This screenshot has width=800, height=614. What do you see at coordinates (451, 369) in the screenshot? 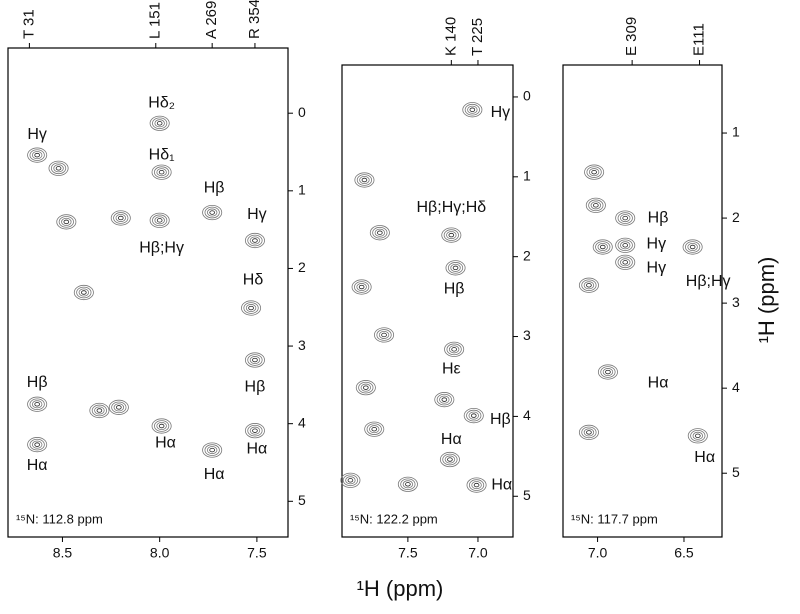
I see `peak-annotation: Hε` at bounding box center [451, 369].